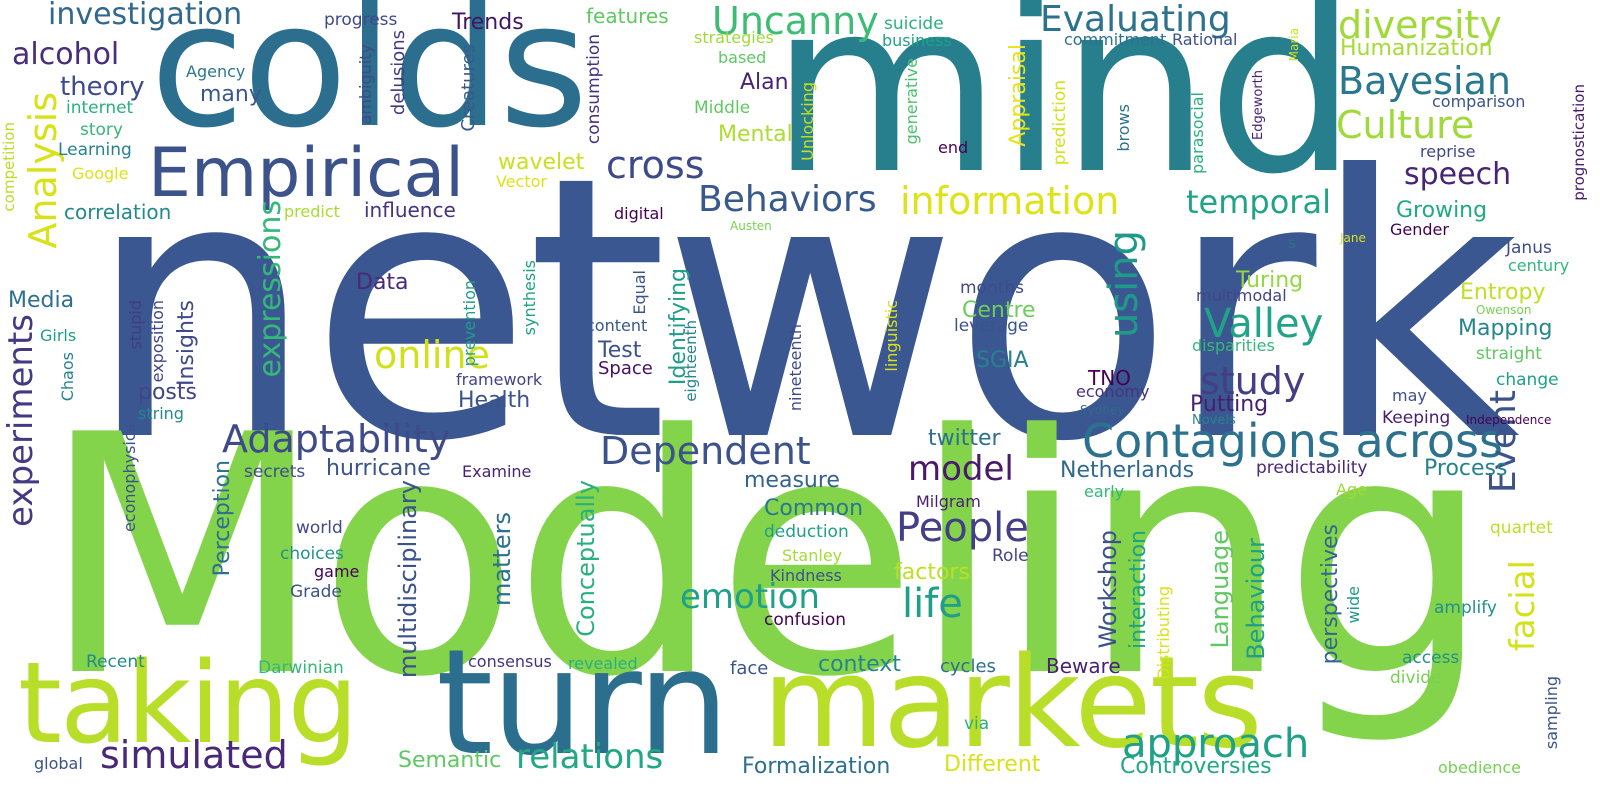  I want to click on word-agency: Agency, so click(216, 71).